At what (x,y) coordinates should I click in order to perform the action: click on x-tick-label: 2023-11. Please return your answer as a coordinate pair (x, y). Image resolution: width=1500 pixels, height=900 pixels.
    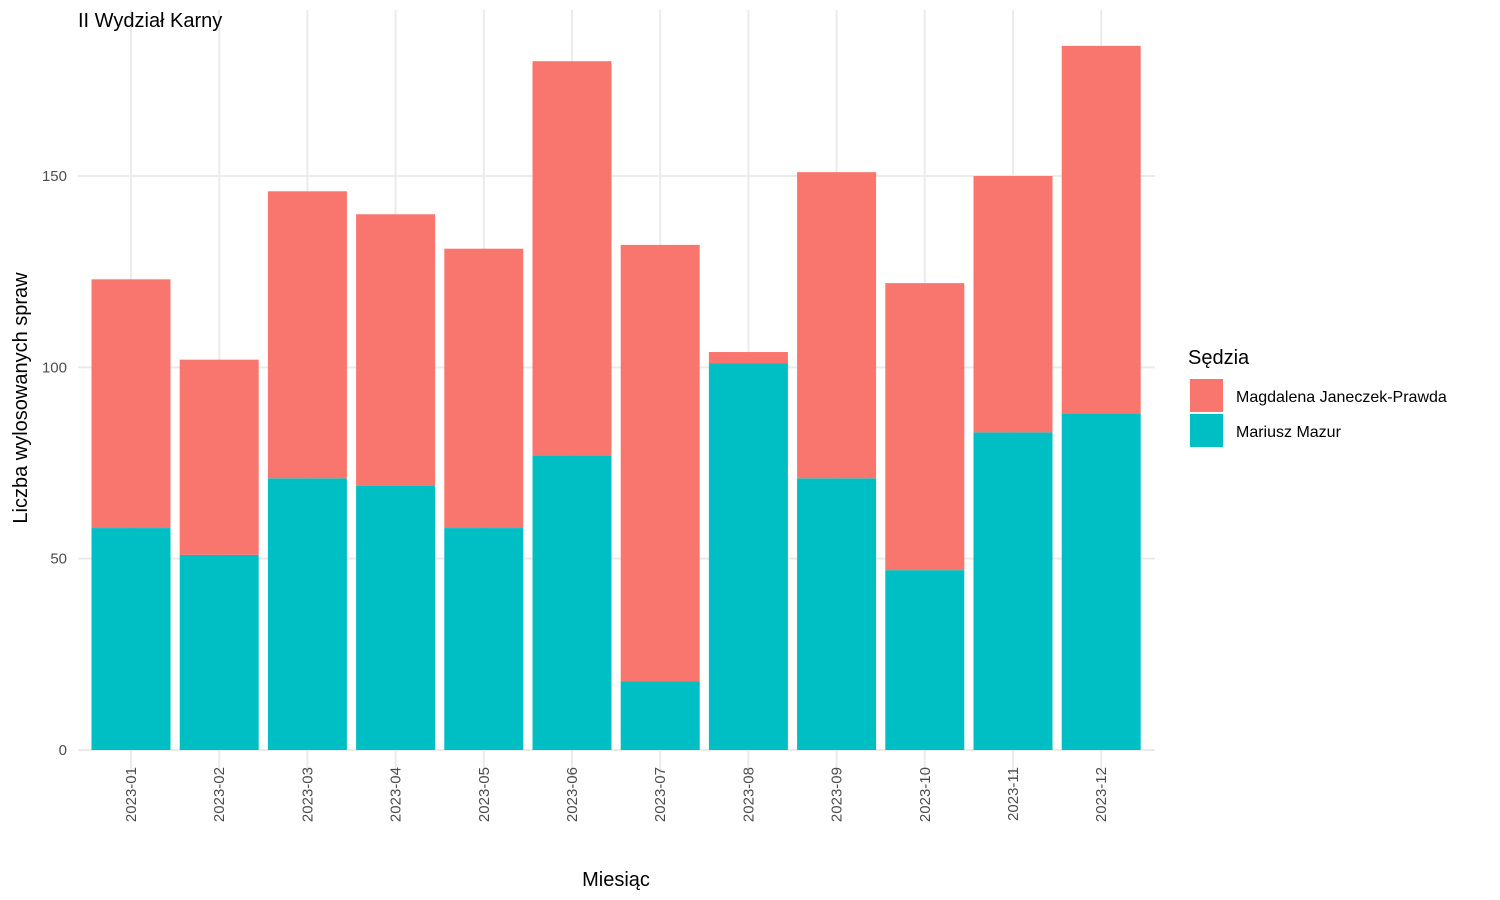
    Looking at the image, I should click on (1013, 794).